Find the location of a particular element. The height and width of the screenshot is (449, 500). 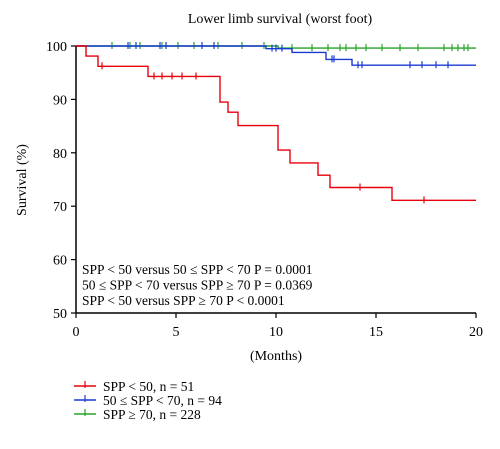

legend-label: 50 ≤ SPP < 70, n = 94 is located at coordinates (162, 400).